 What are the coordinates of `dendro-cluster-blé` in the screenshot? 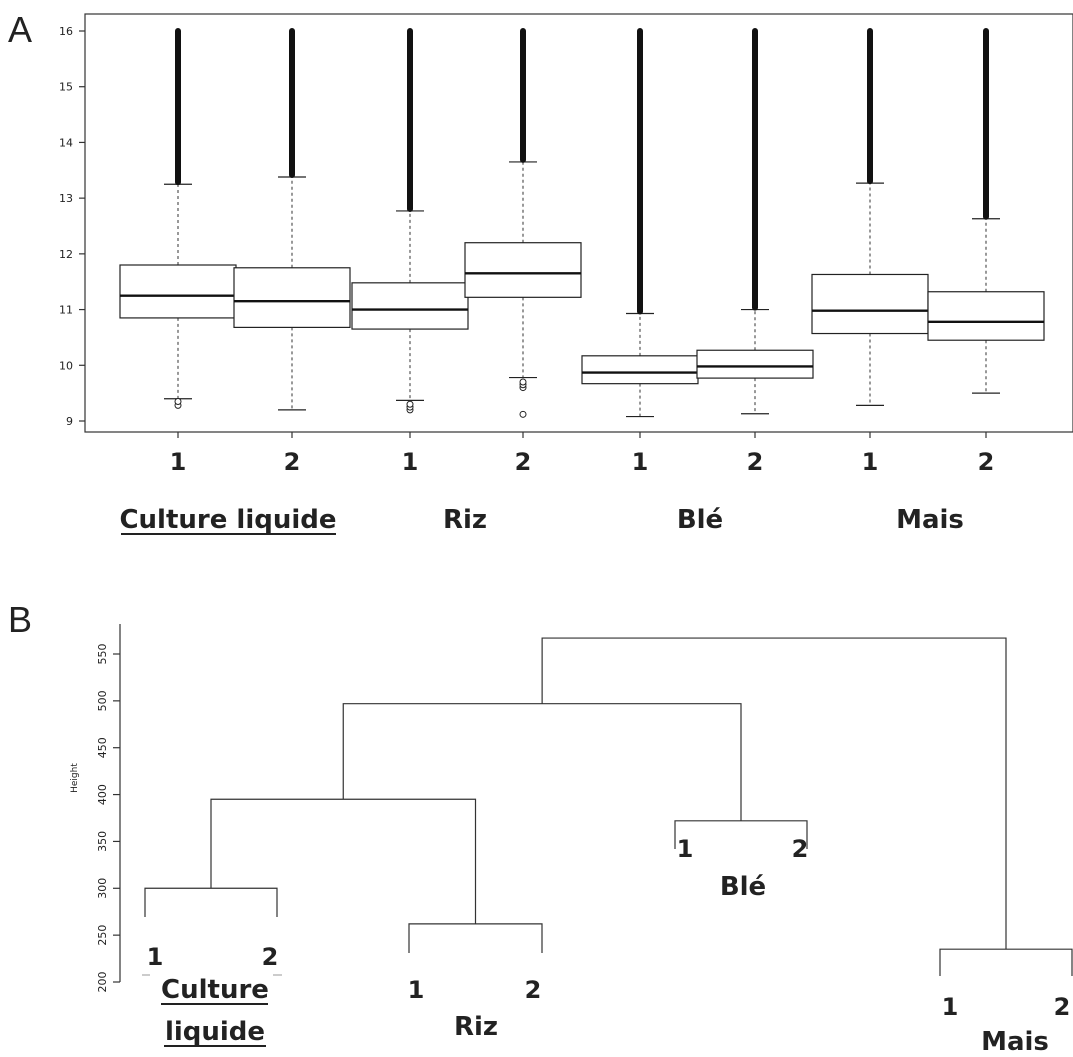 It's located at (741, 834).